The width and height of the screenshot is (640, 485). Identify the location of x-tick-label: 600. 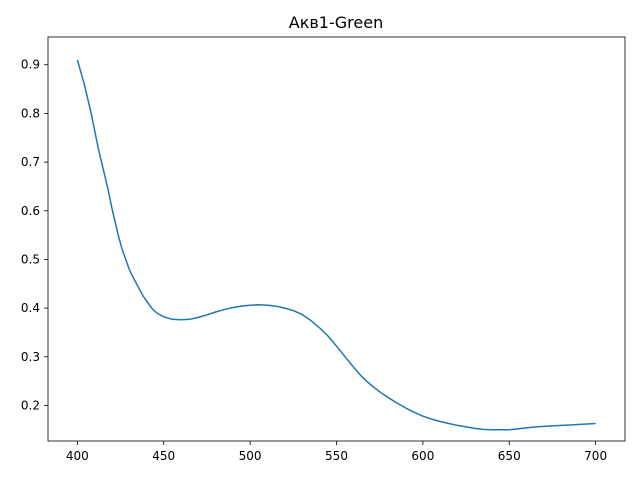
(422, 456).